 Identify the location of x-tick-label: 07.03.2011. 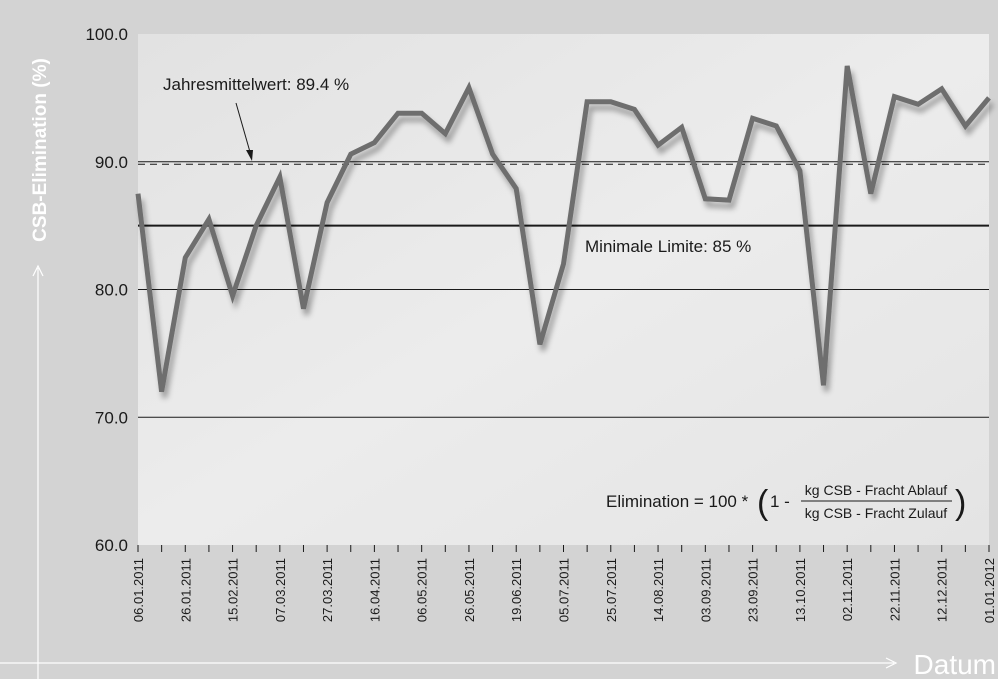
(280, 590).